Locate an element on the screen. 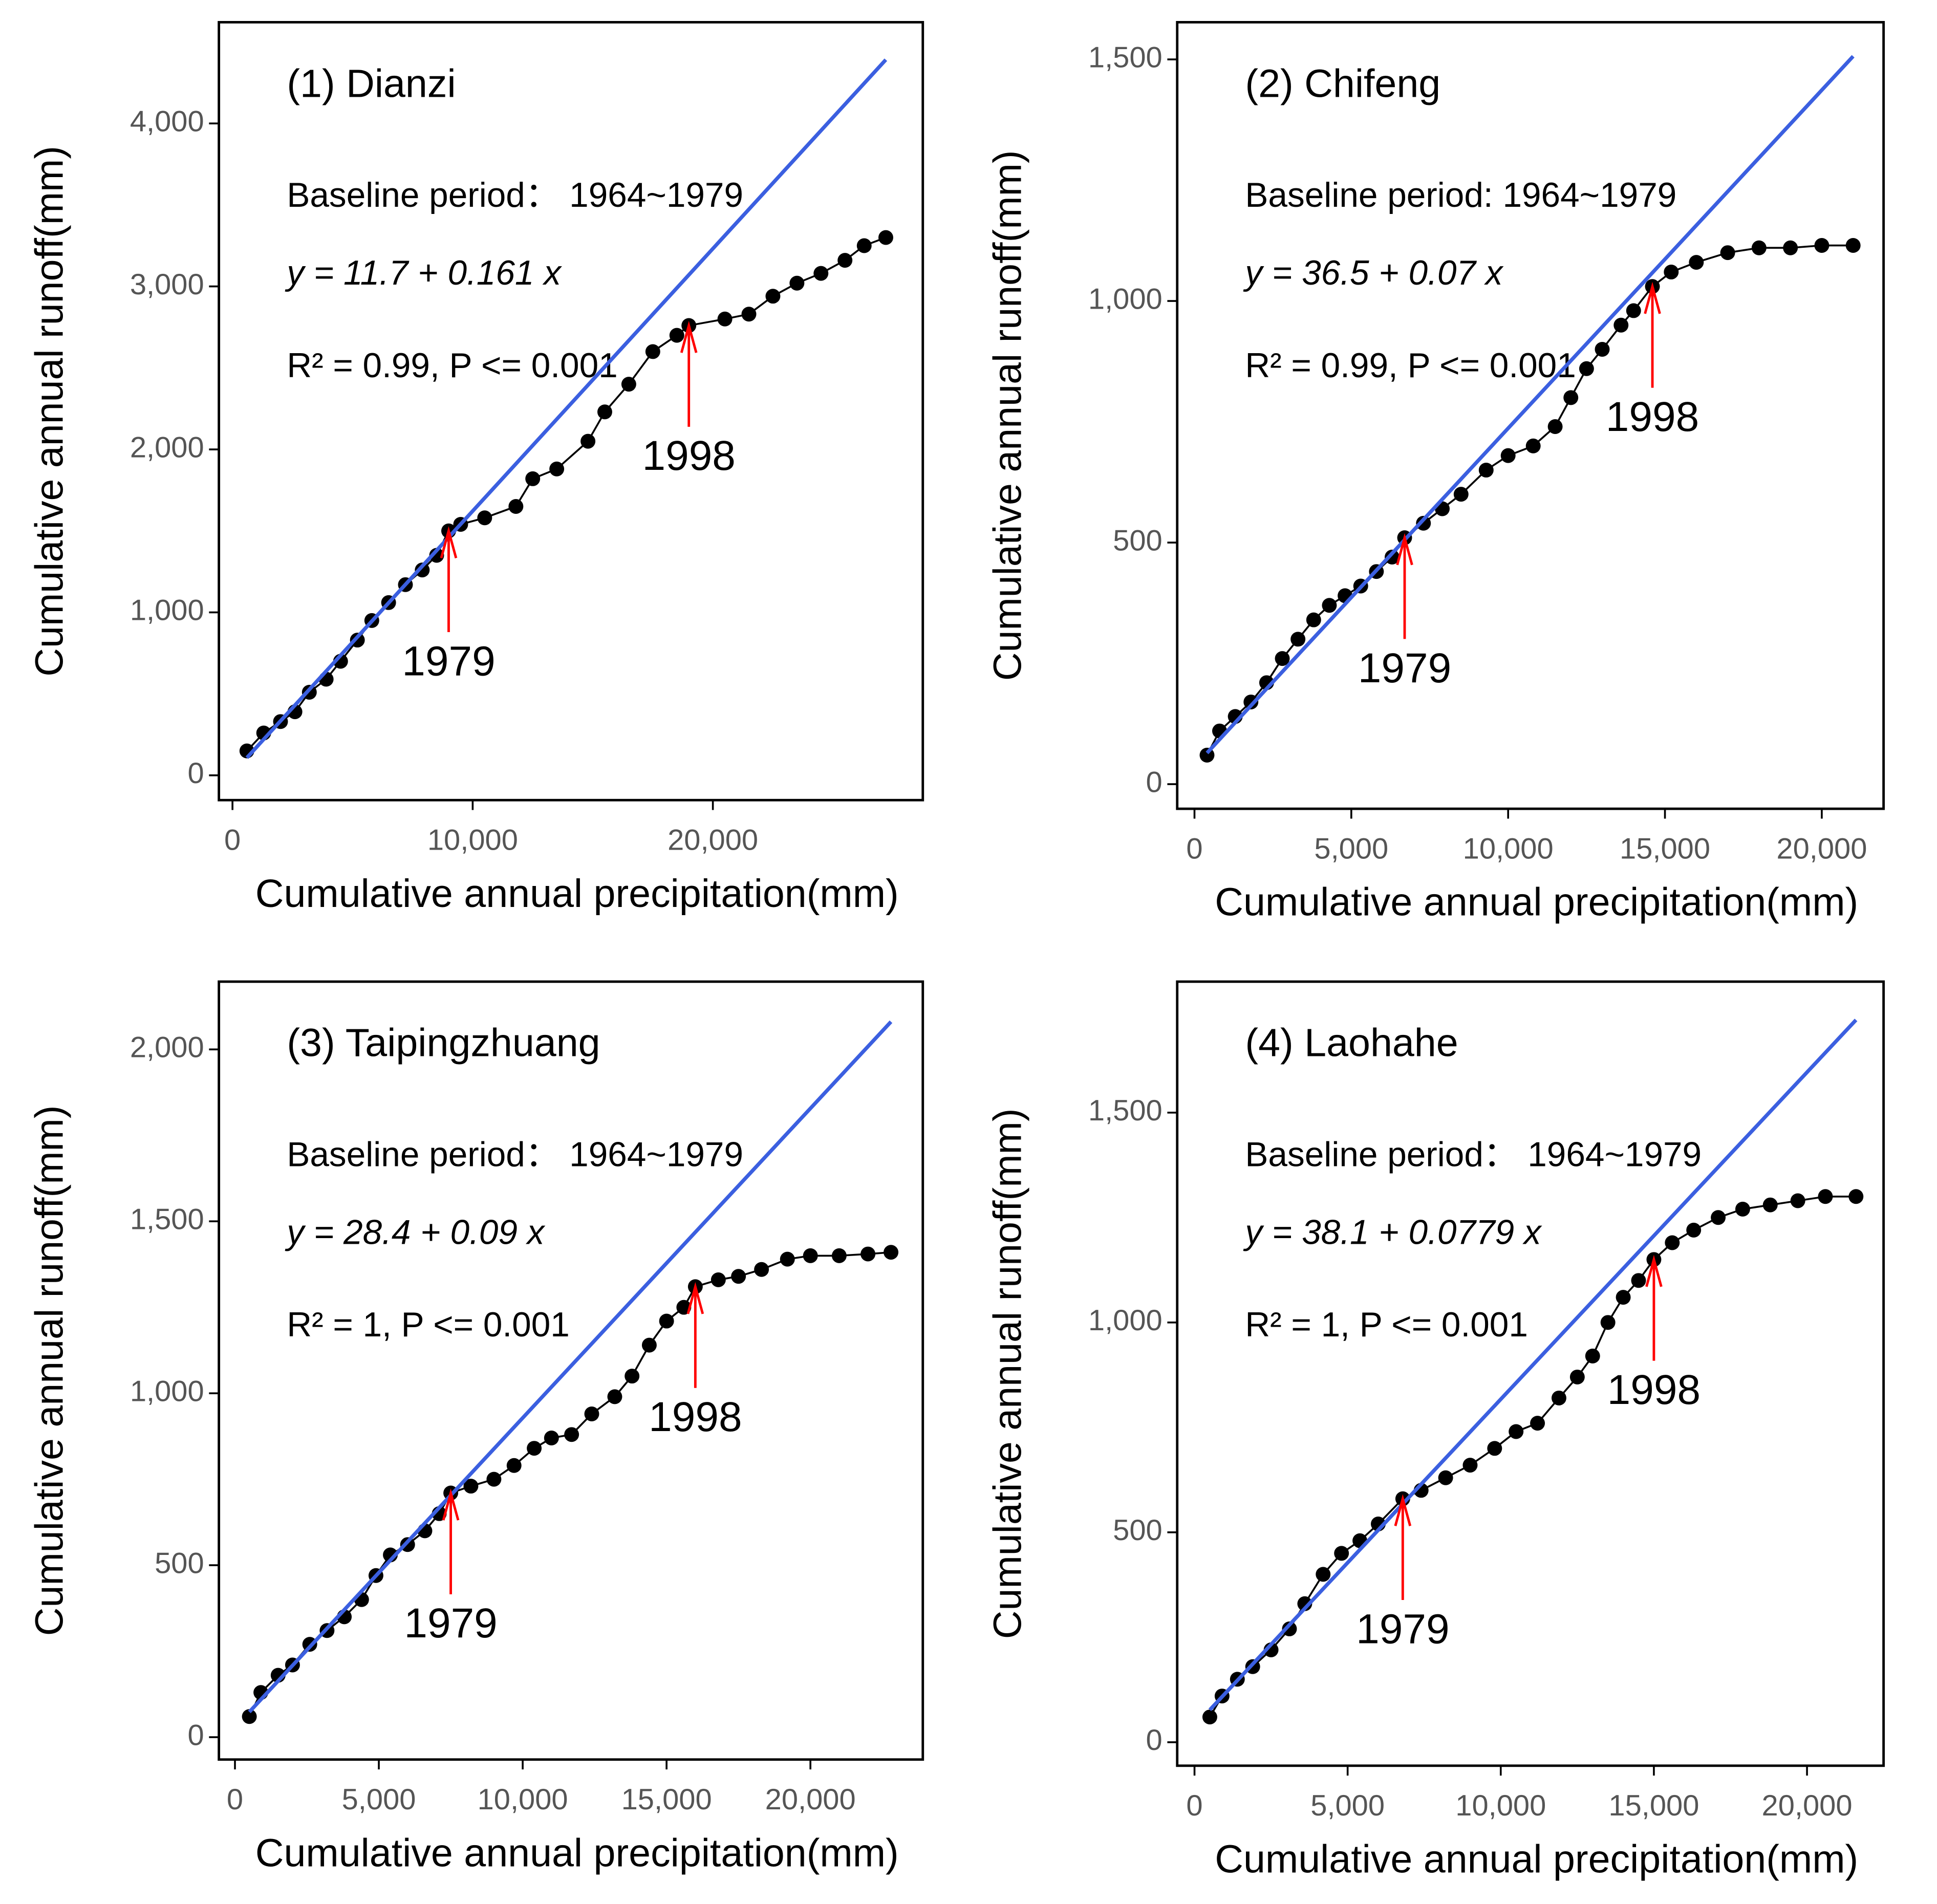 The width and height of the screenshot is (1937, 1904). panel-title: (1) Dianzi is located at coordinates (372, 83).